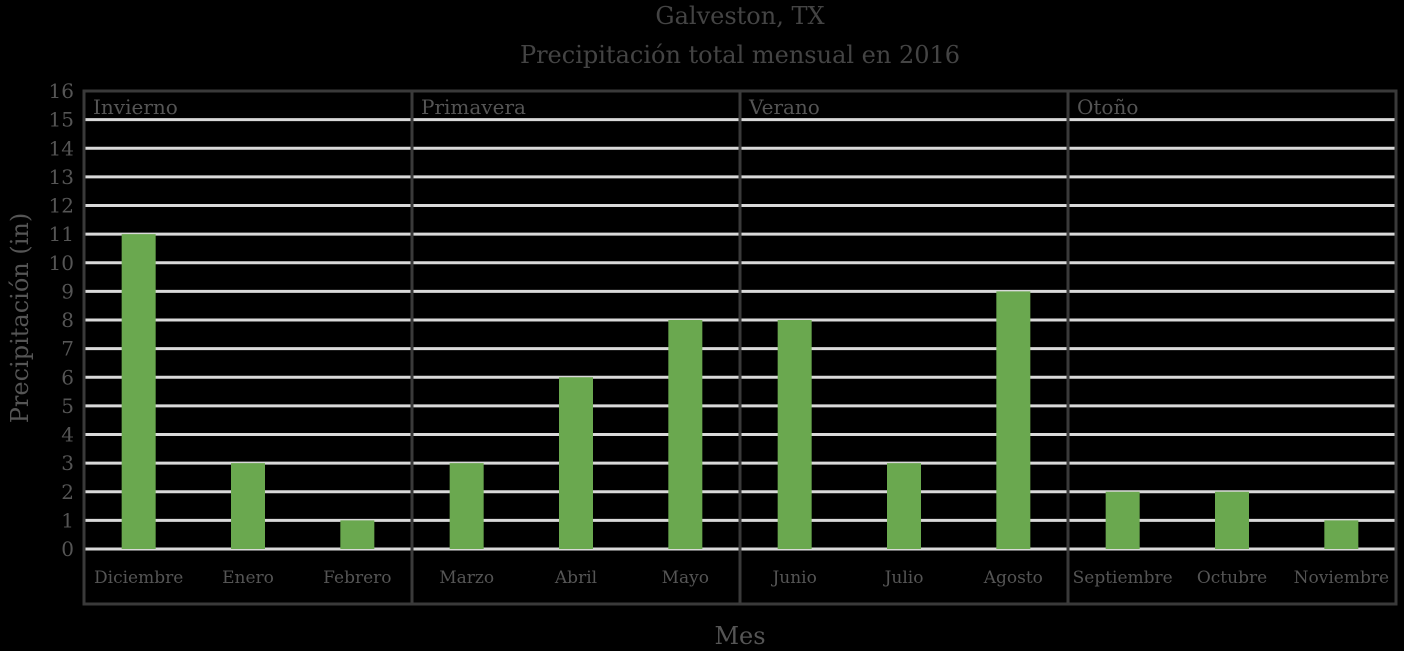 The width and height of the screenshot is (1404, 651). Describe the element at coordinates (784, 107) in the screenshot. I see `season-label: Verano` at that location.